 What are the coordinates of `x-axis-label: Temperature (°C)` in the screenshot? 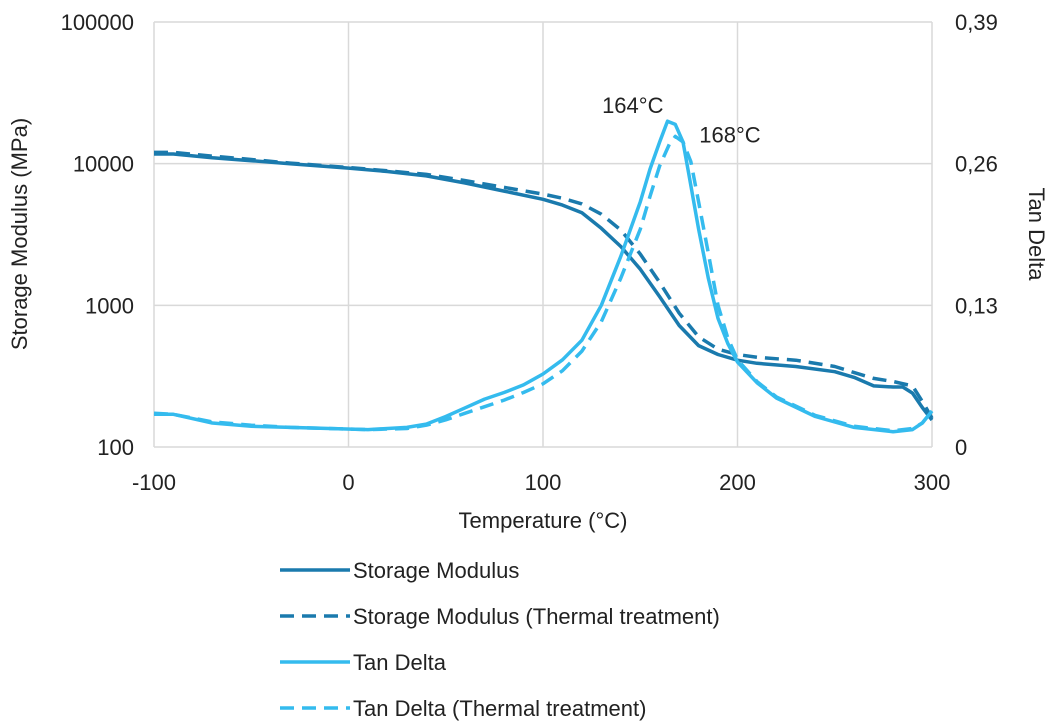 It's located at (543, 520).